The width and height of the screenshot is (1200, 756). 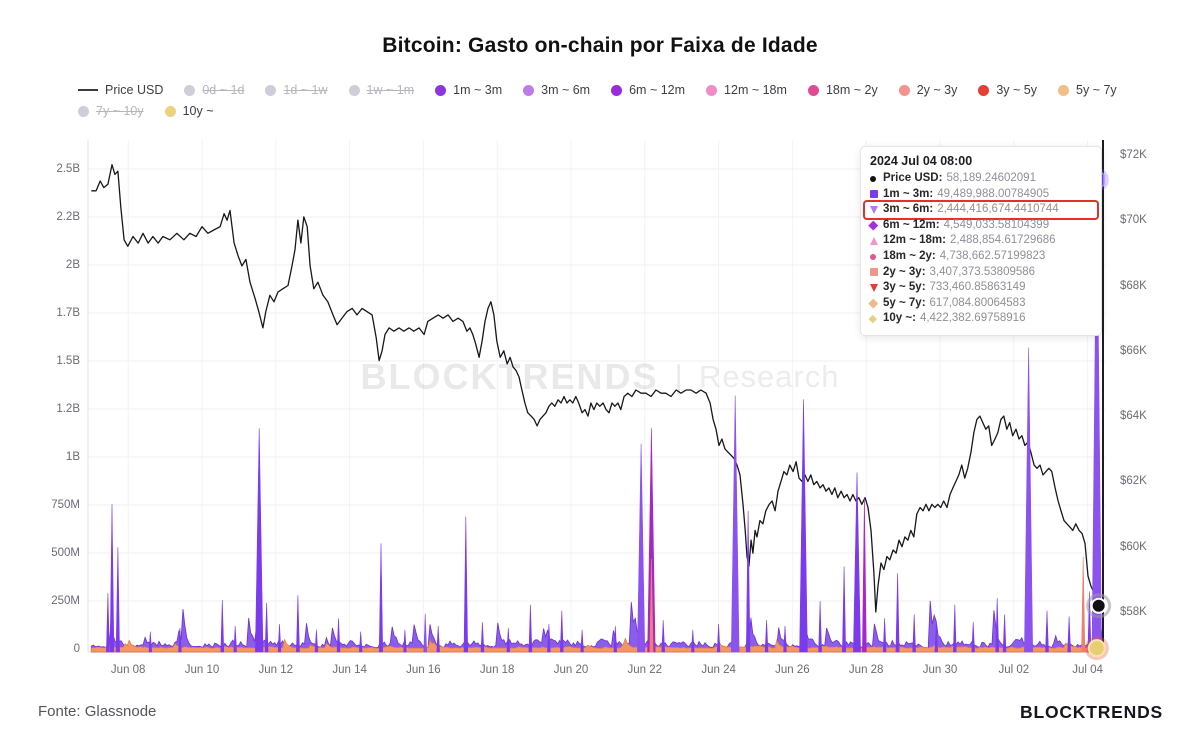 I want to click on legend-item-5y-7y: 5y ~ 7y, so click(x=1087, y=90).